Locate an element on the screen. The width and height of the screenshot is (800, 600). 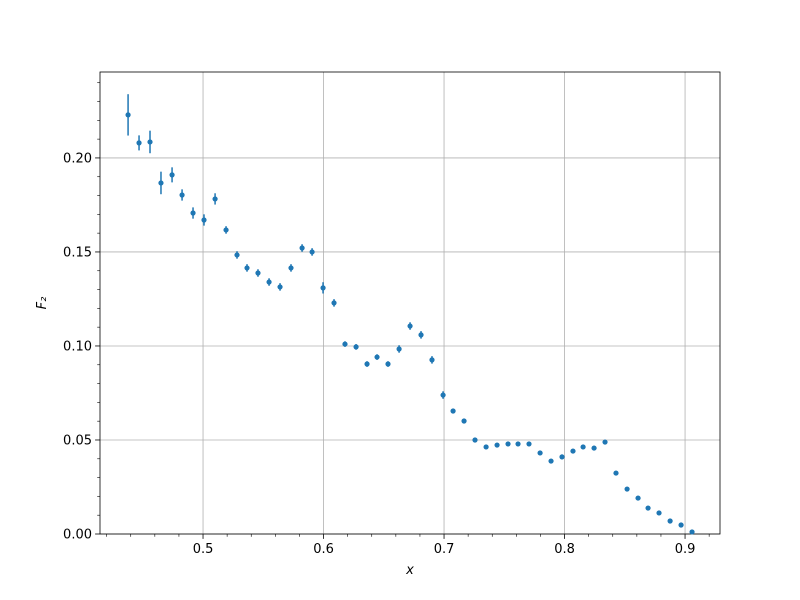
y-axis-label: F₂ is located at coordinates (42, 303).